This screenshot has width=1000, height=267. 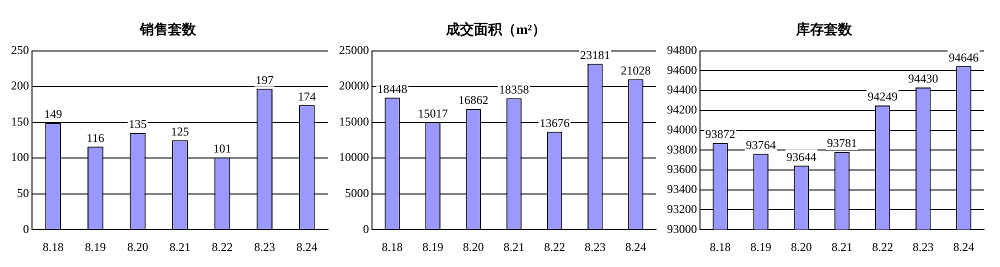 What do you see at coordinates (95, 137) in the screenshot?
I see `data-label: 116` at bounding box center [95, 137].